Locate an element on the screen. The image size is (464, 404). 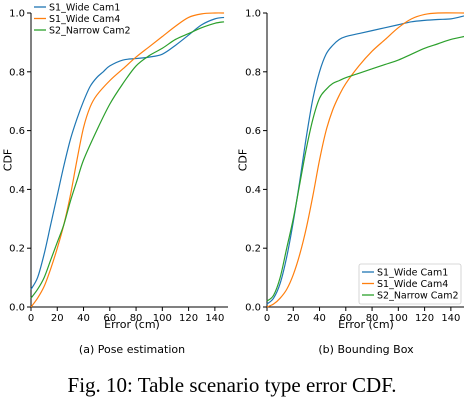
subplot-caption: (a) Pose estimation is located at coordinates (132, 349).